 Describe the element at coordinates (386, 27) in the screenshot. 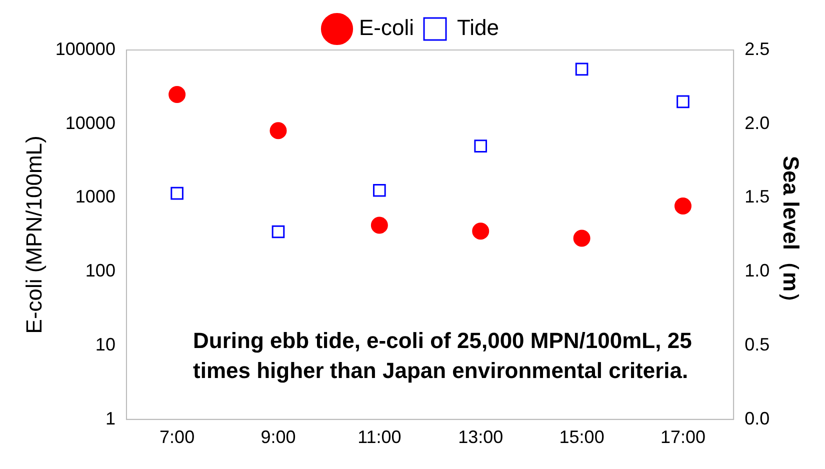

I see `legend-label: E-coli` at that location.